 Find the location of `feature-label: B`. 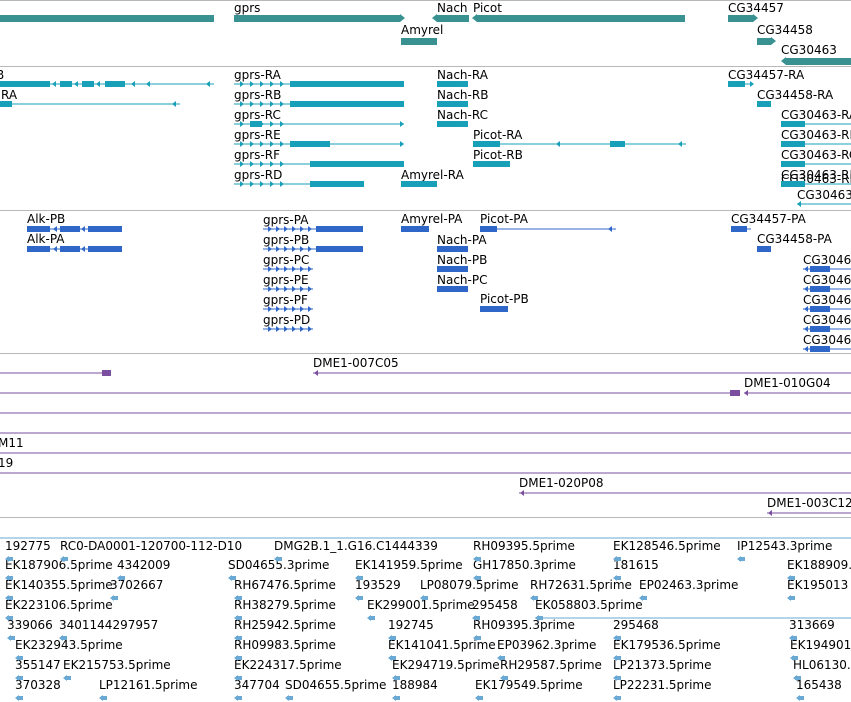

feature-label: B is located at coordinates (2, 75).